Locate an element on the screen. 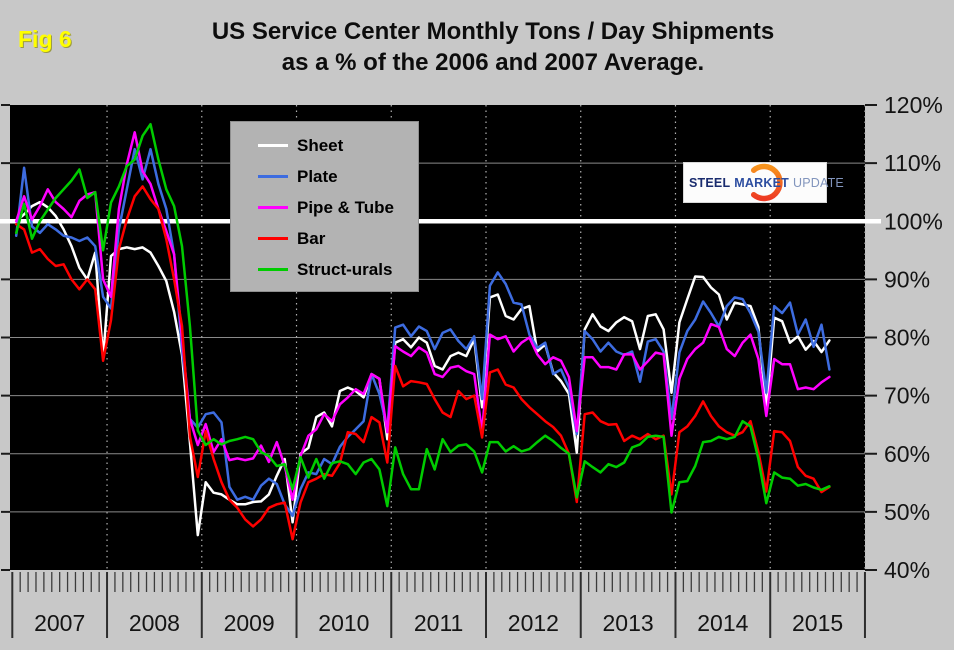 The image size is (954, 650). svg-text: 40% is located at coordinates (907, 570).